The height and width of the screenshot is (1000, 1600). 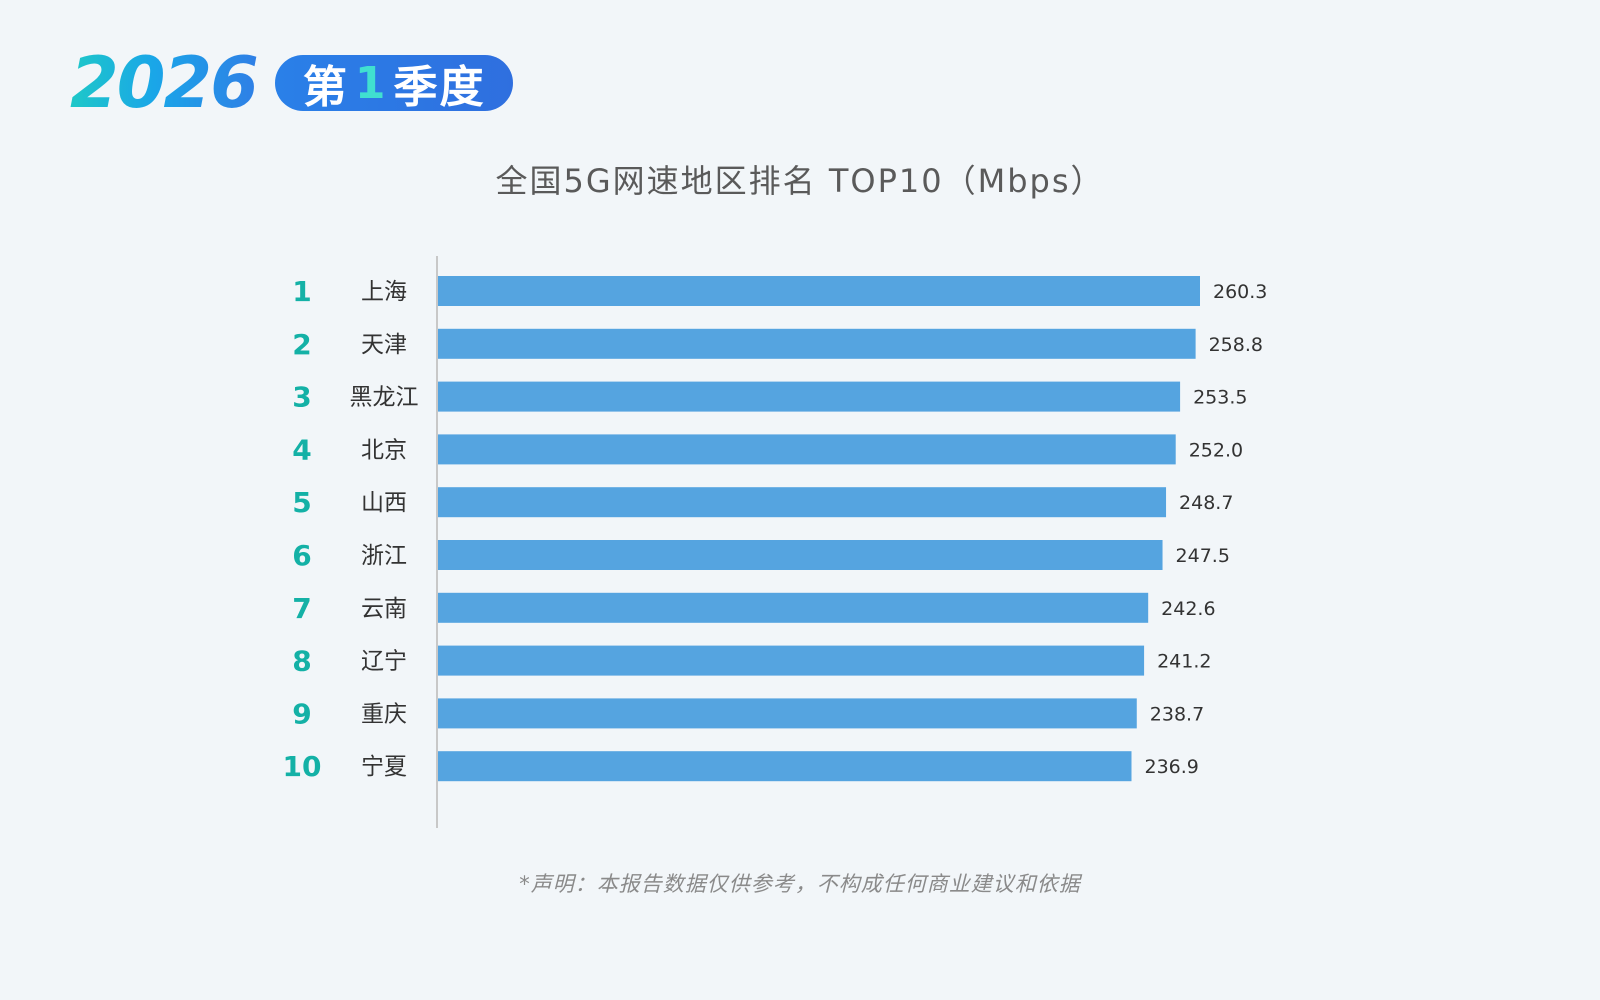 What do you see at coordinates (800, 884) in the screenshot?
I see `disclaimer-text: *声明：本报告数据仅供参考，不构成任何商业建议和依据` at bounding box center [800, 884].